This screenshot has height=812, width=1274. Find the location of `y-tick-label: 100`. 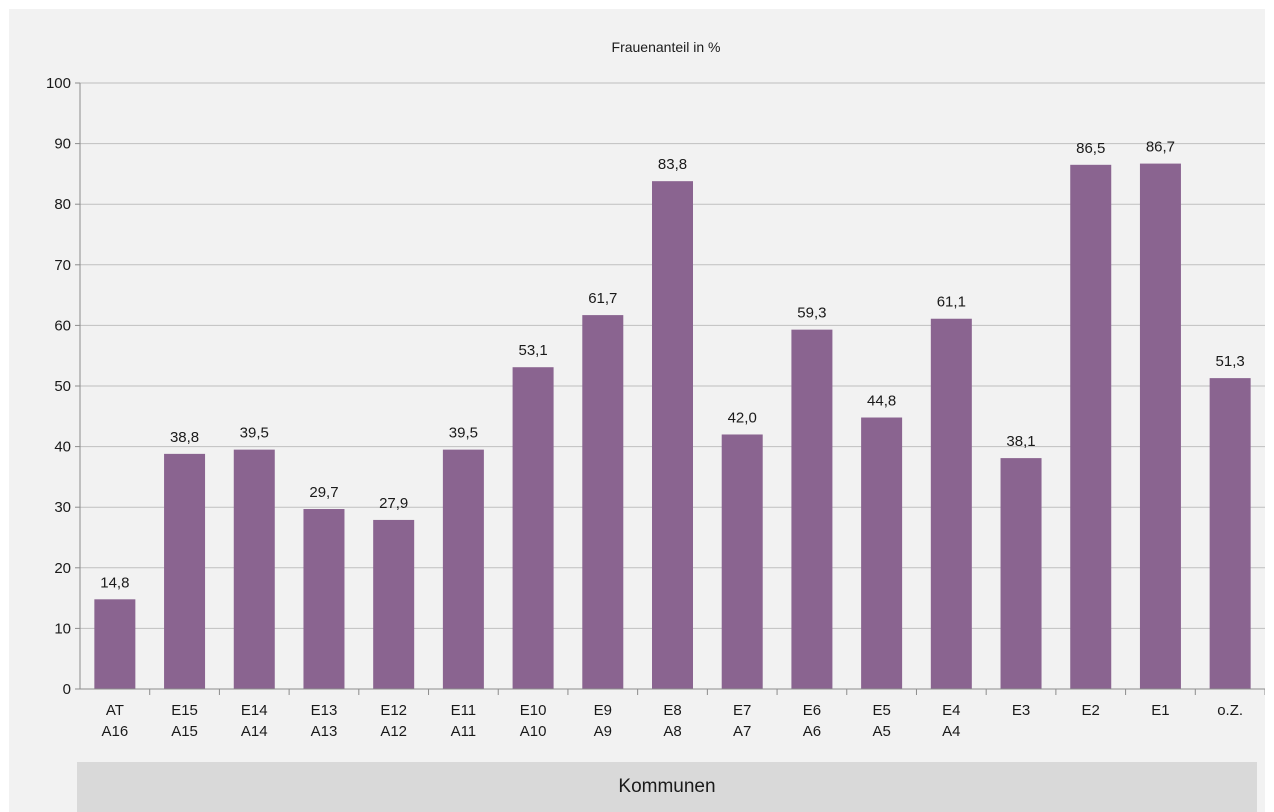

y-tick-label: 100 is located at coordinates (58, 83).